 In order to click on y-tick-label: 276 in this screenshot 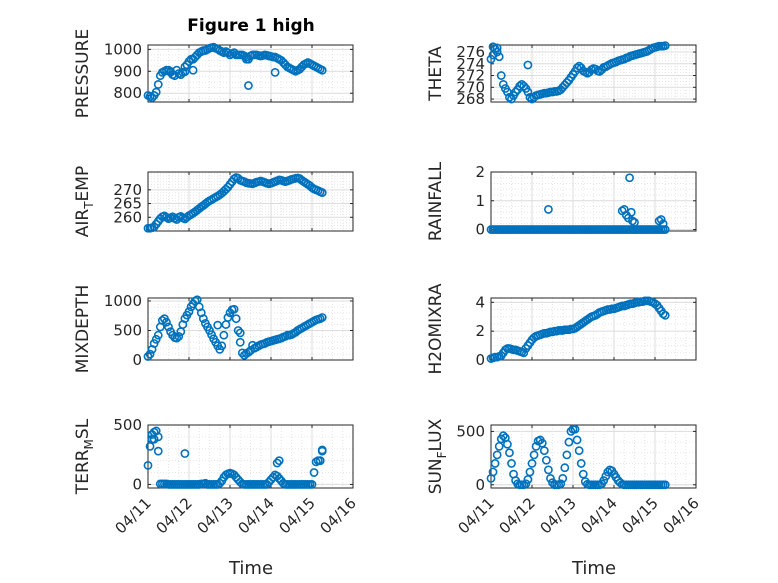, I will do `click(470, 52)`.